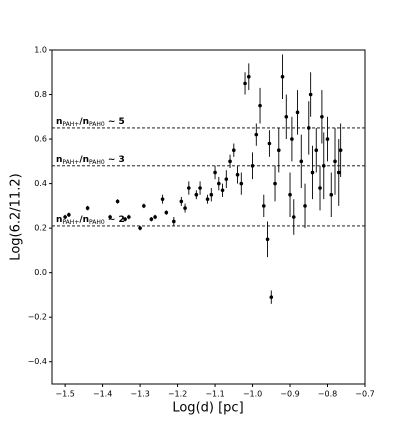  I want to click on annotation-text: ~ 5, so click(115, 121).